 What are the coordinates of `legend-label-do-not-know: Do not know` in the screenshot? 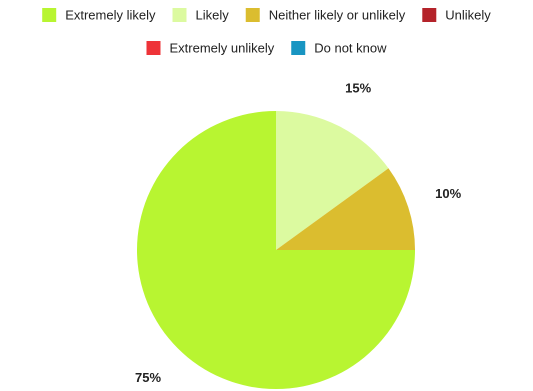 It's located at (350, 48).